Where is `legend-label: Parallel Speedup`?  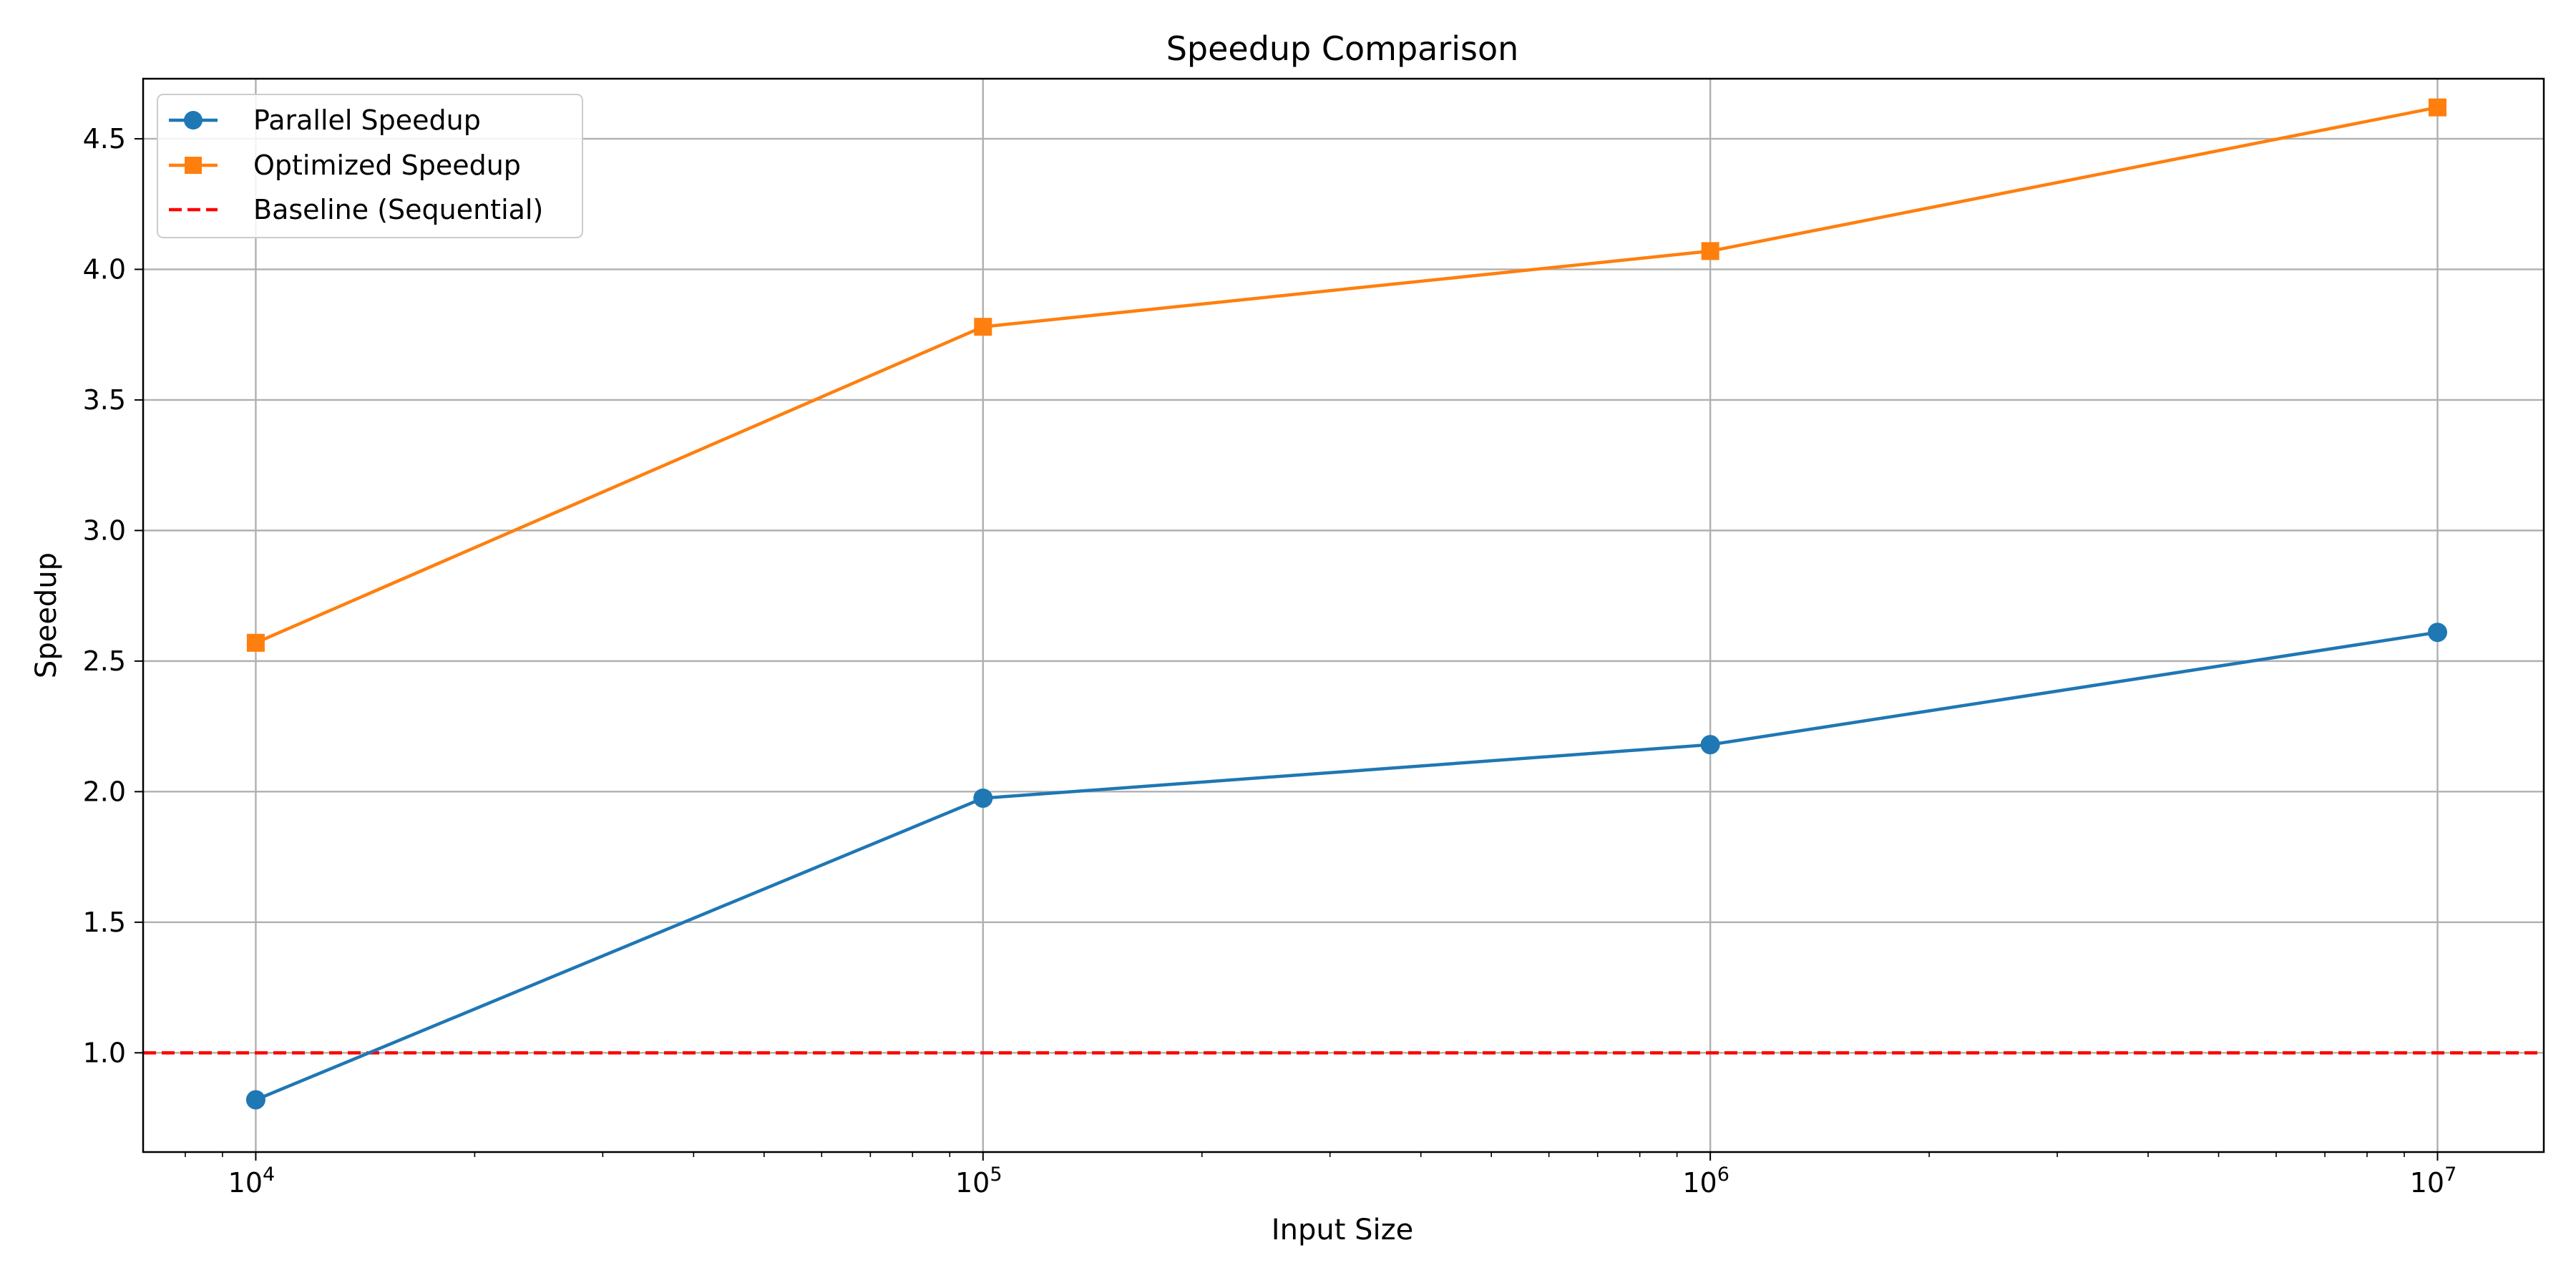
legend-label: Parallel Speedup is located at coordinates (367, 120).